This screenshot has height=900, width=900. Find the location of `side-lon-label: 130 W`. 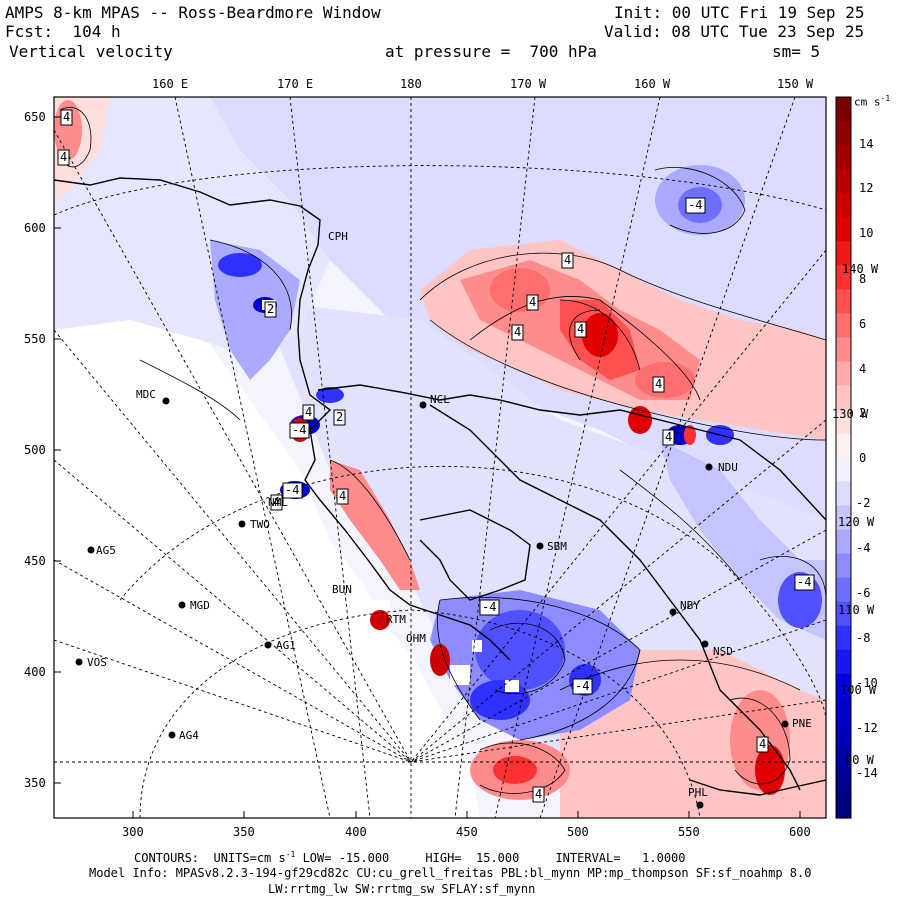

side-lon-label: 130 W is located at coordinates (850, 414).